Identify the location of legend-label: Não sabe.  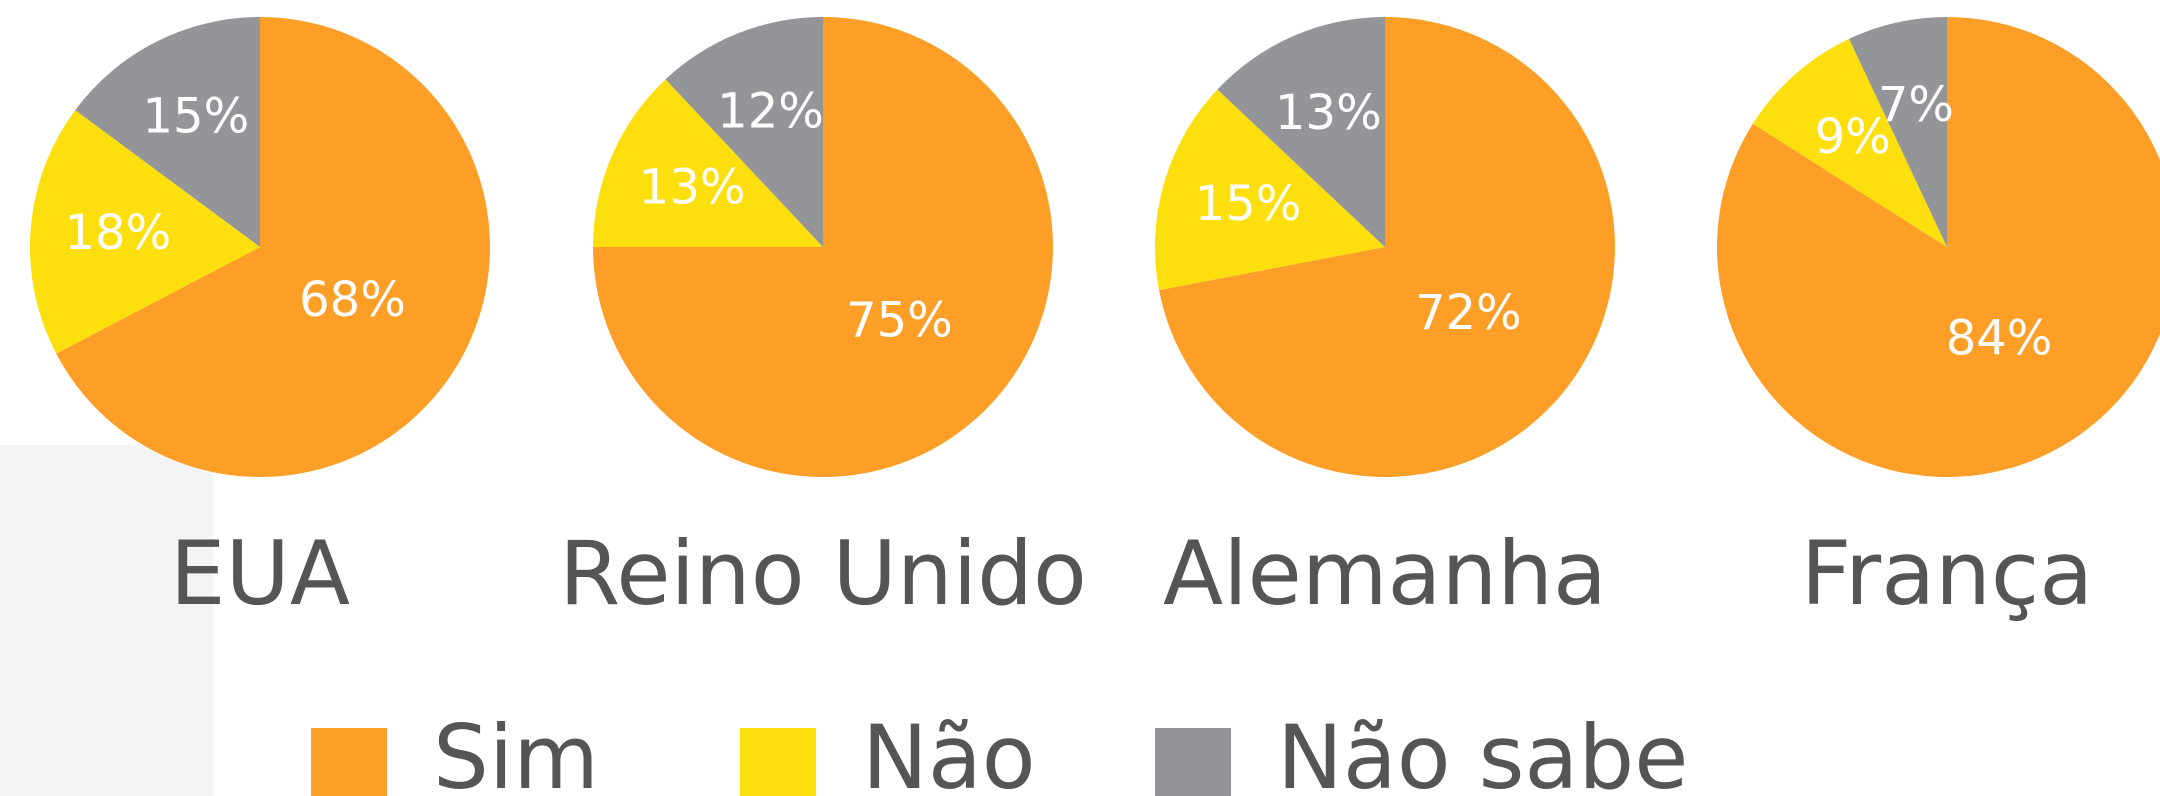
(1482, 751).